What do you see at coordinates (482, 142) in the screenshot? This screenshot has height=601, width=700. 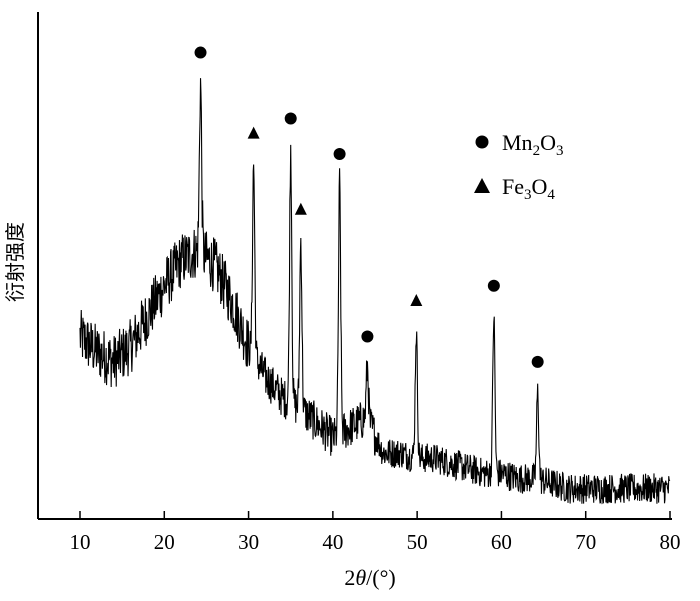 I see `legend-circle-marker` at bounding box center [482, 142].